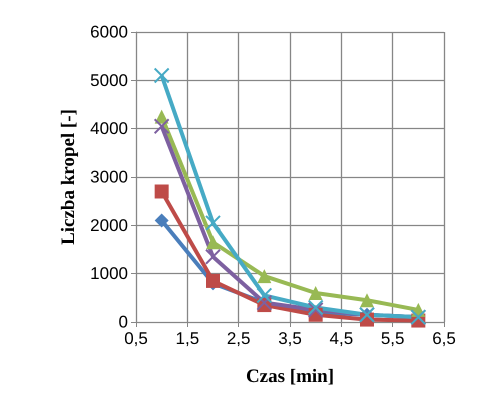 This screenshot has height=415, width=484. What do you see at coordinates (123, 322) in the screenshot?
I see `y-tick-label: 0` at bounding box center [123, 322].